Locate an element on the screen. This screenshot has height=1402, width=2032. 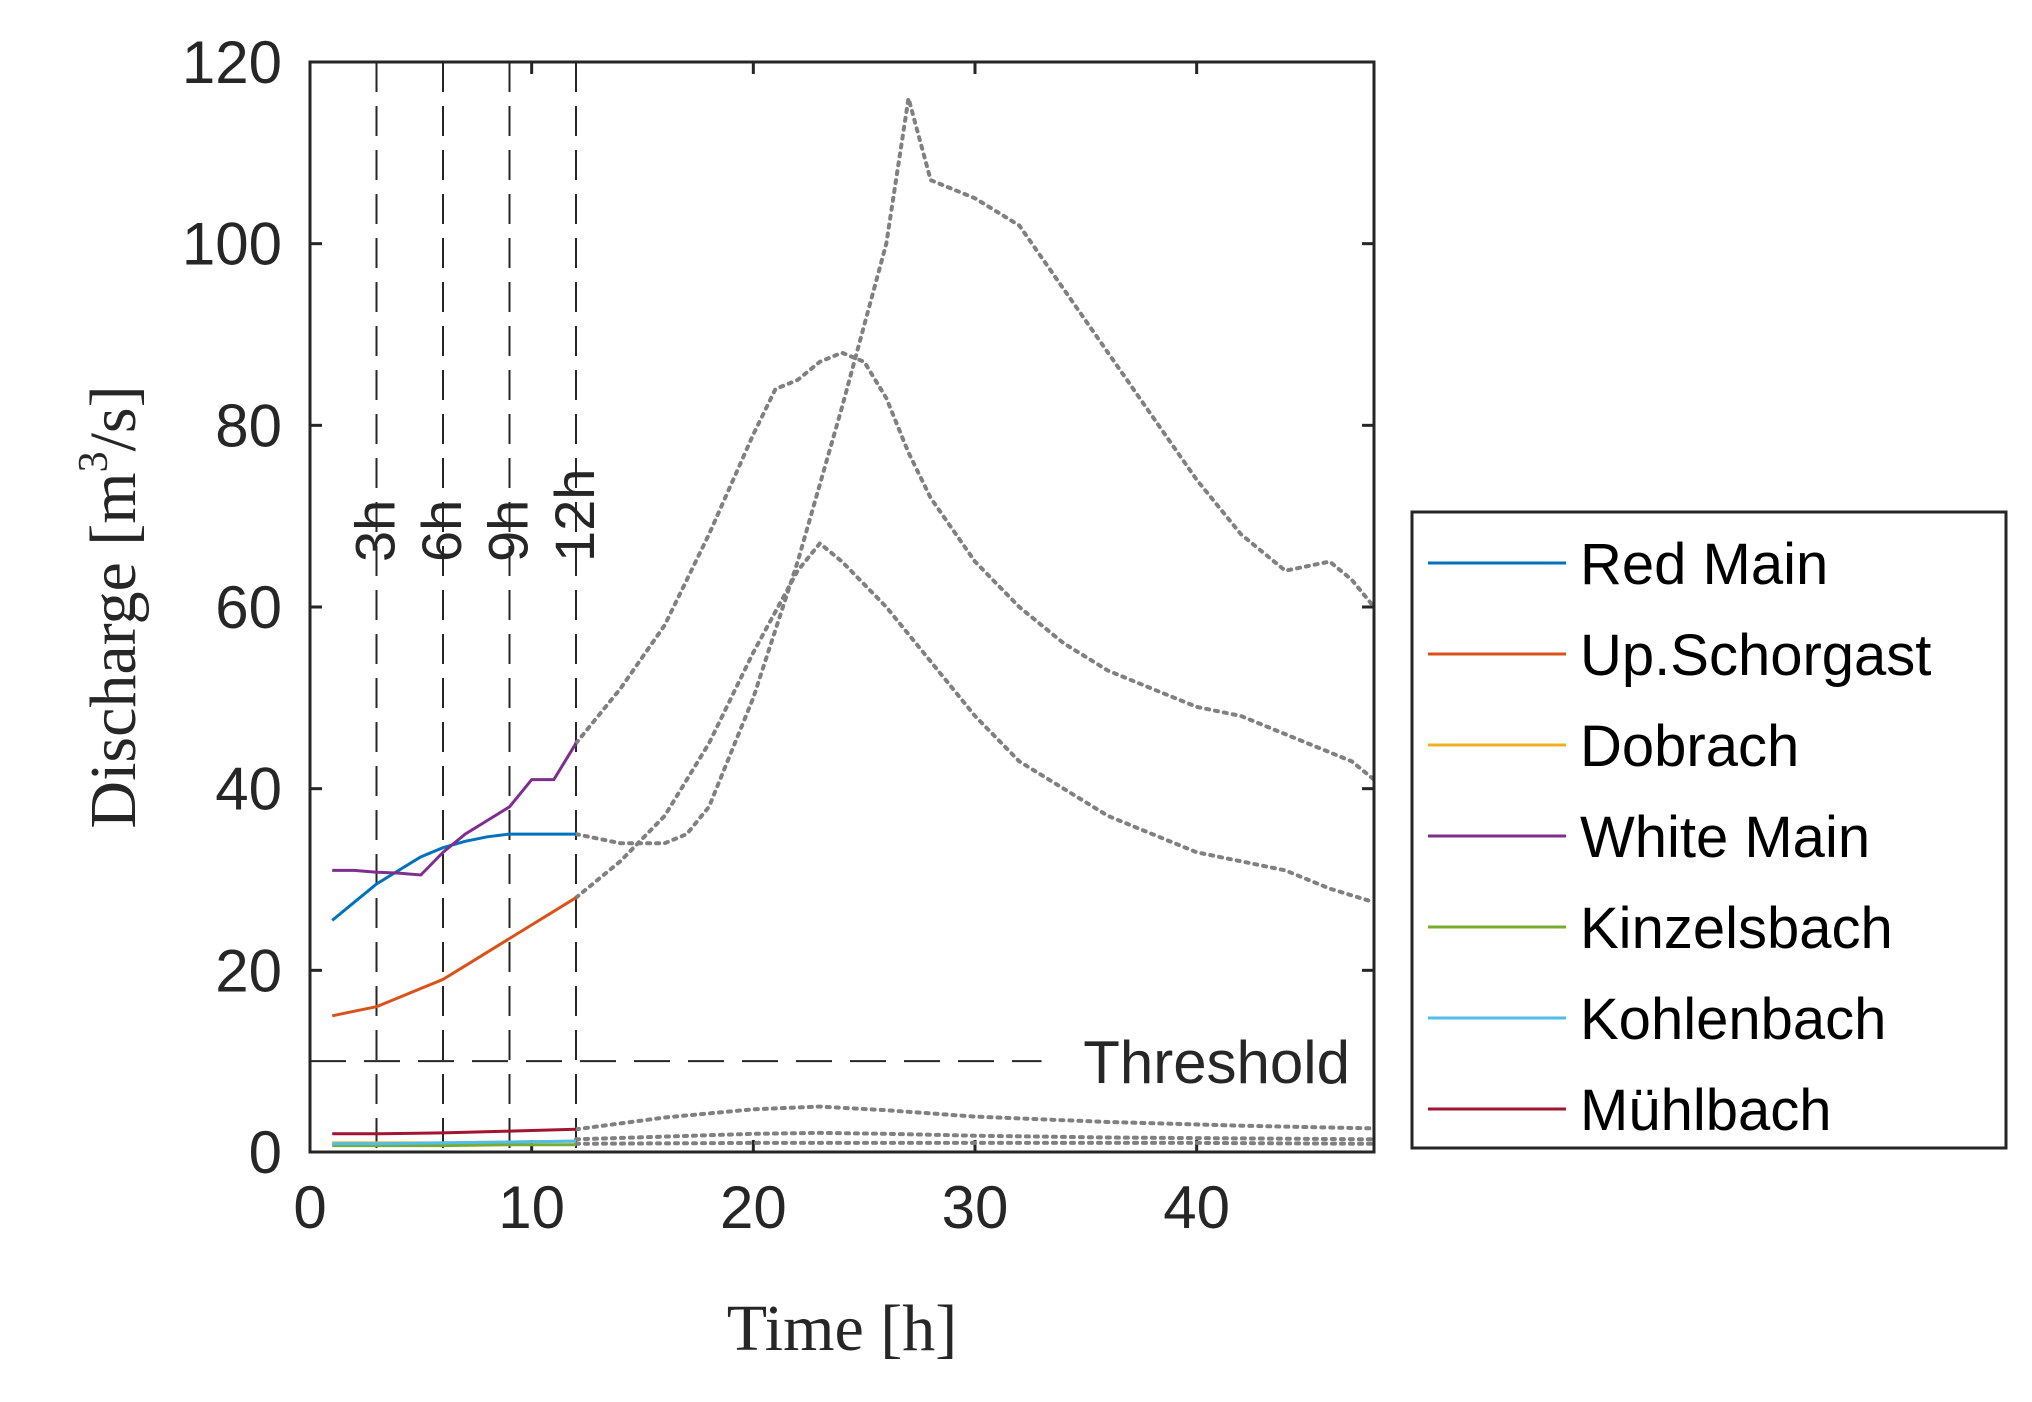
series-lines is located at coordinates (454, 945).